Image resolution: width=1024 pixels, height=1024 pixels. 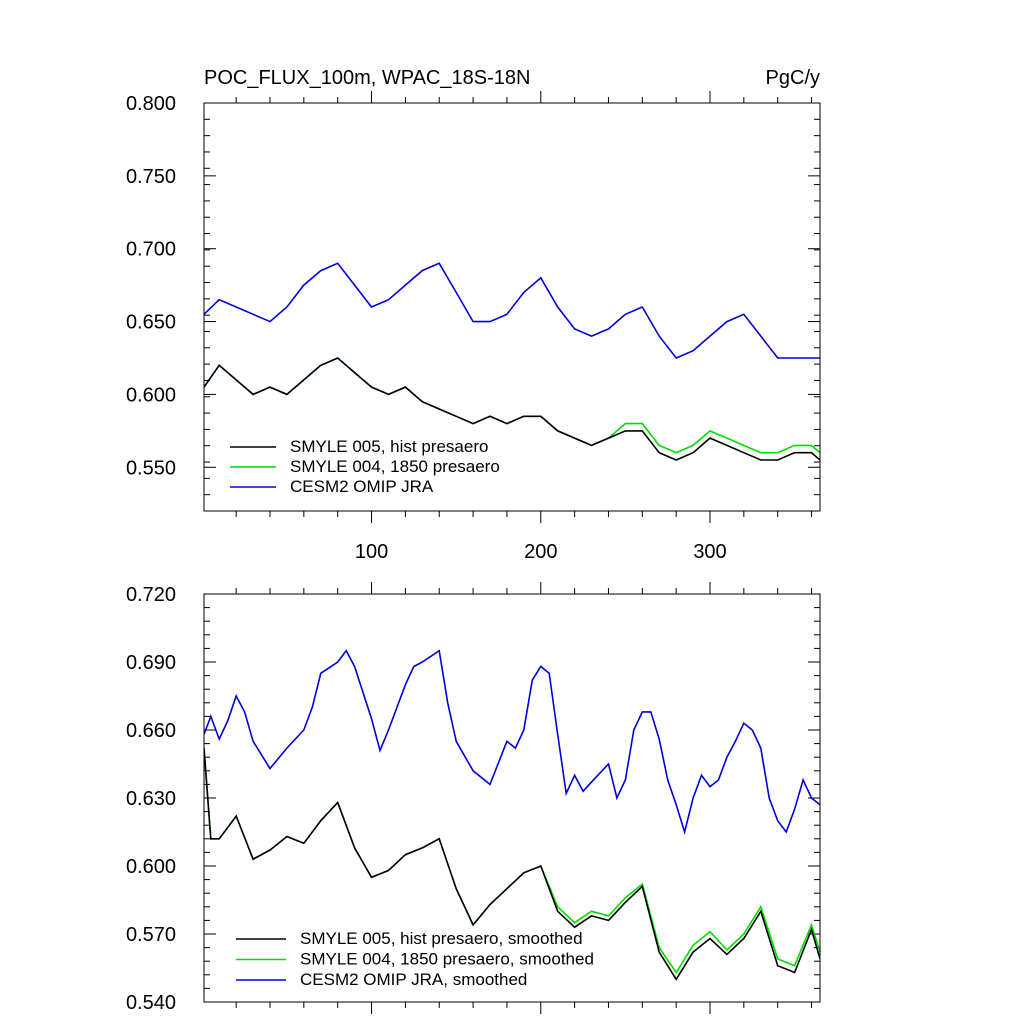 I want to click on y-tick-label: 0.540, so click(x=151, y=1003).